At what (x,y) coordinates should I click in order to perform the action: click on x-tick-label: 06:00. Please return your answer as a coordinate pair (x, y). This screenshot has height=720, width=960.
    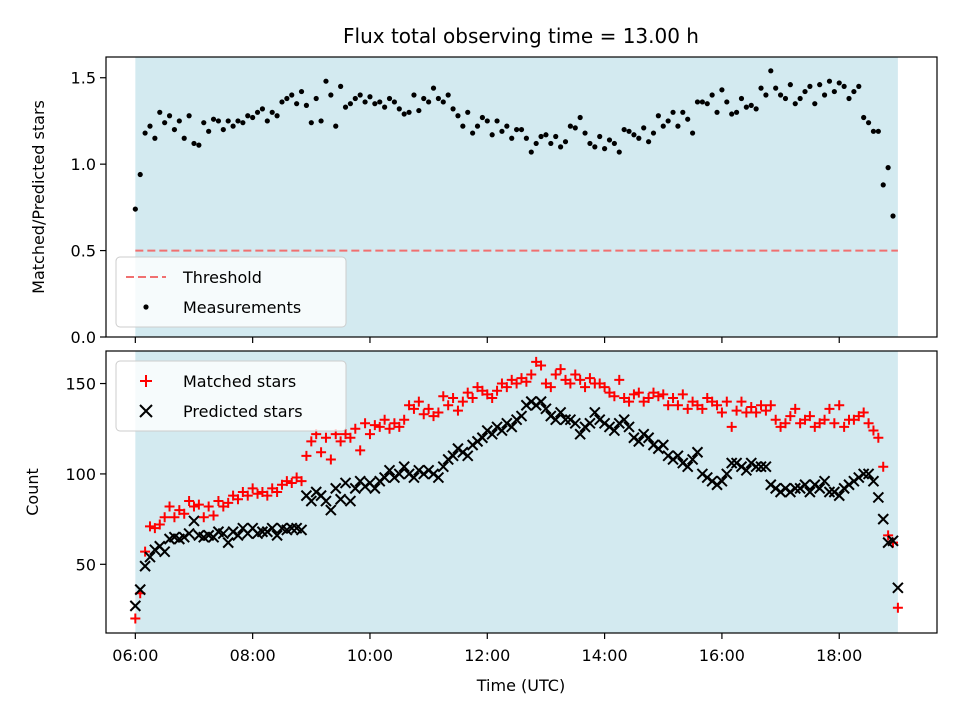
    Looking at the image, I should click on (135, 655).